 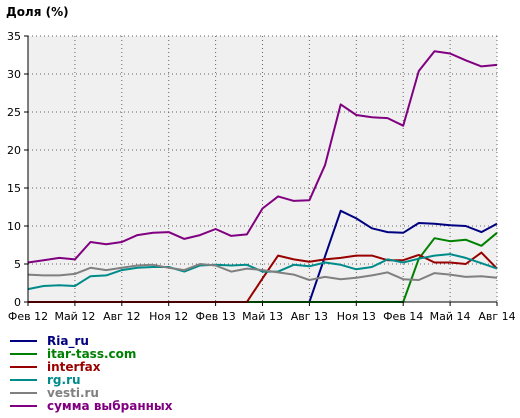 What do you see at coordinates (14, 36) in the screenshot?
I see `y-tick-label: 35` at bounding box center [14, 36].